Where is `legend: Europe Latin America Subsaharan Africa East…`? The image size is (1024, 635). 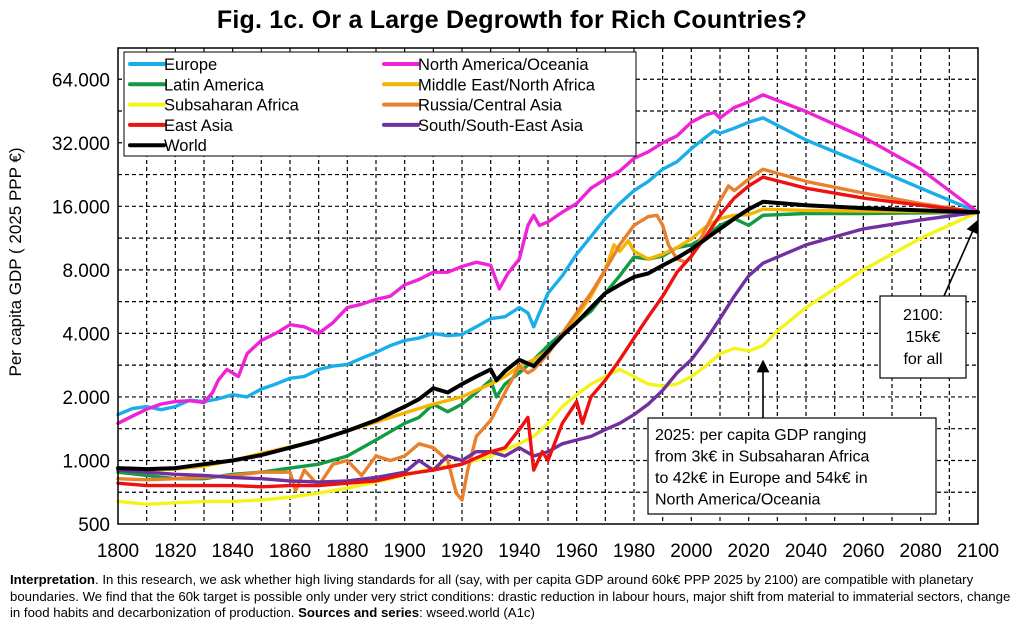 legend: Europe Latin America Subsaharan Africa East… is located at coordinates (380, 104).